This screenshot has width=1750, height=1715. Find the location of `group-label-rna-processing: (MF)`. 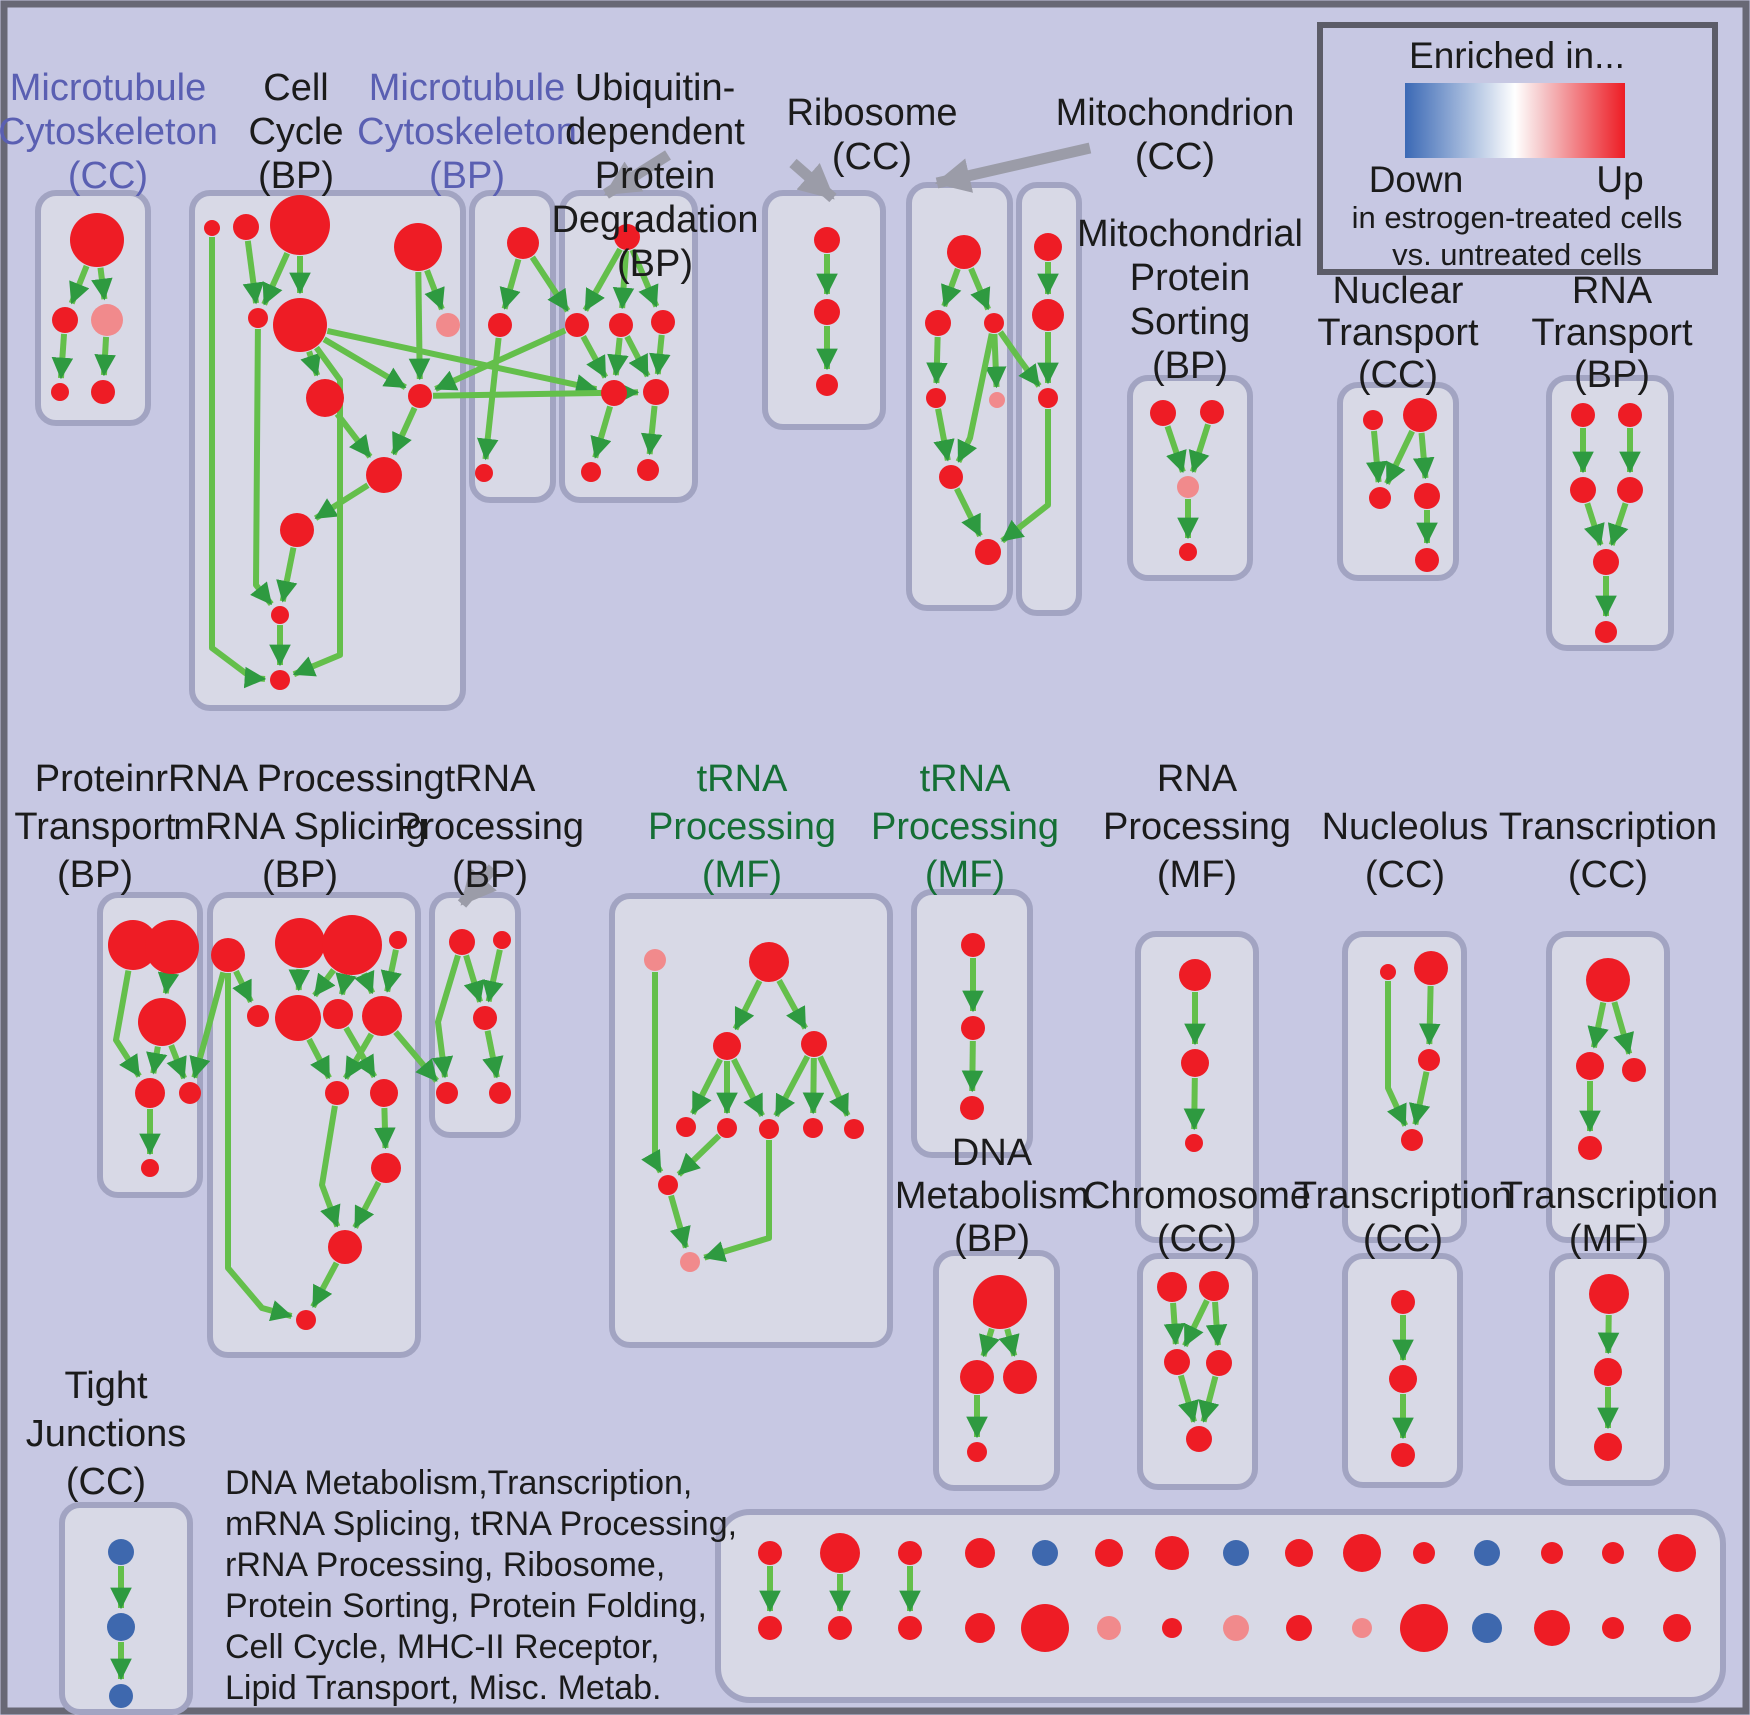

group-label-rna-processing: (MF) is located at coordinates (1197, 875).